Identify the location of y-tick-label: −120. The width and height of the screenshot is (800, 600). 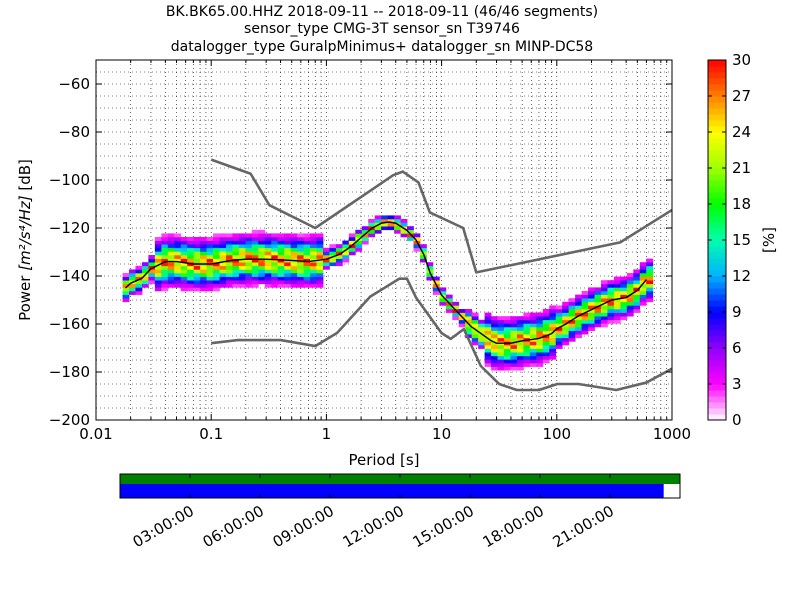
(69, 228).